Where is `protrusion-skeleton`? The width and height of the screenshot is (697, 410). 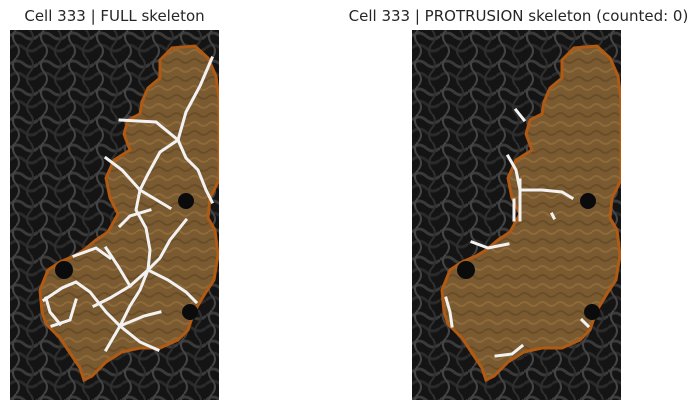 protrusion-skeleton is located at coordinates (517, 232).